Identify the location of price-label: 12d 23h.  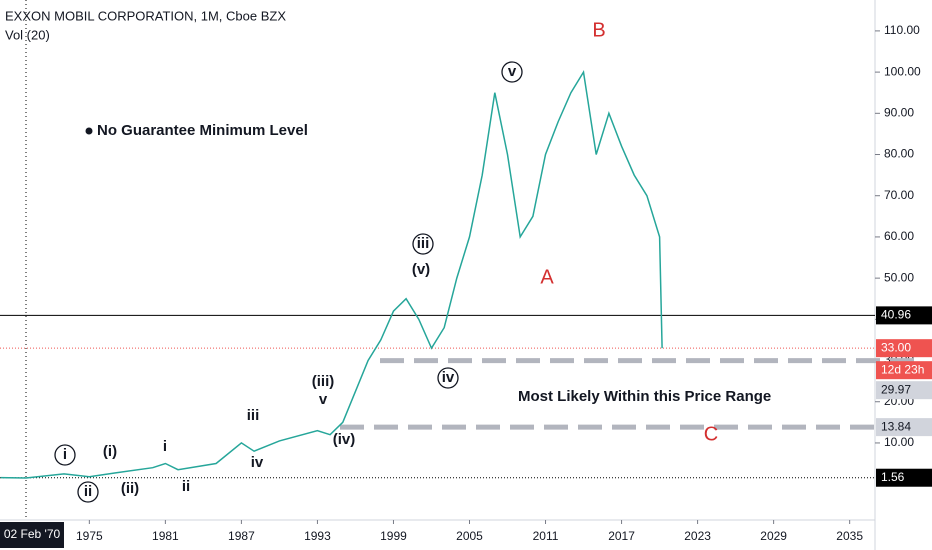
(902, 369).